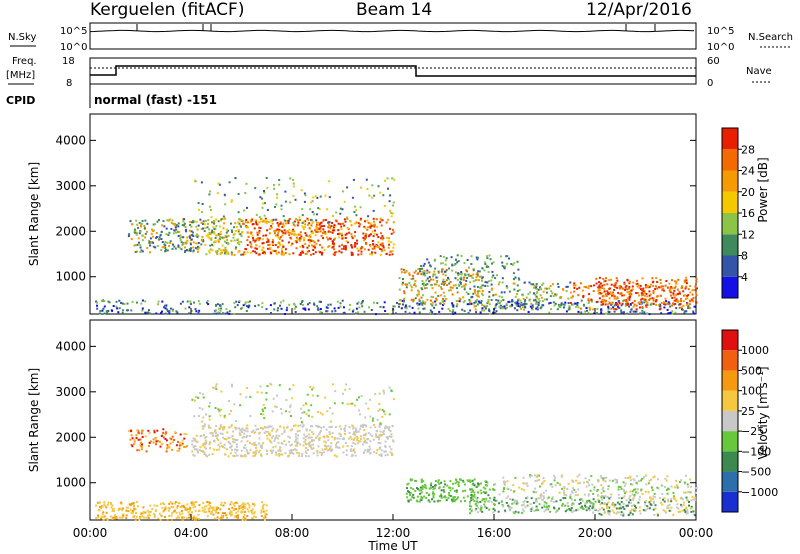  What do you see at coordinates (393, 71) in the screenshot?
I see `freq-trace` at bounding box center [393, 71].